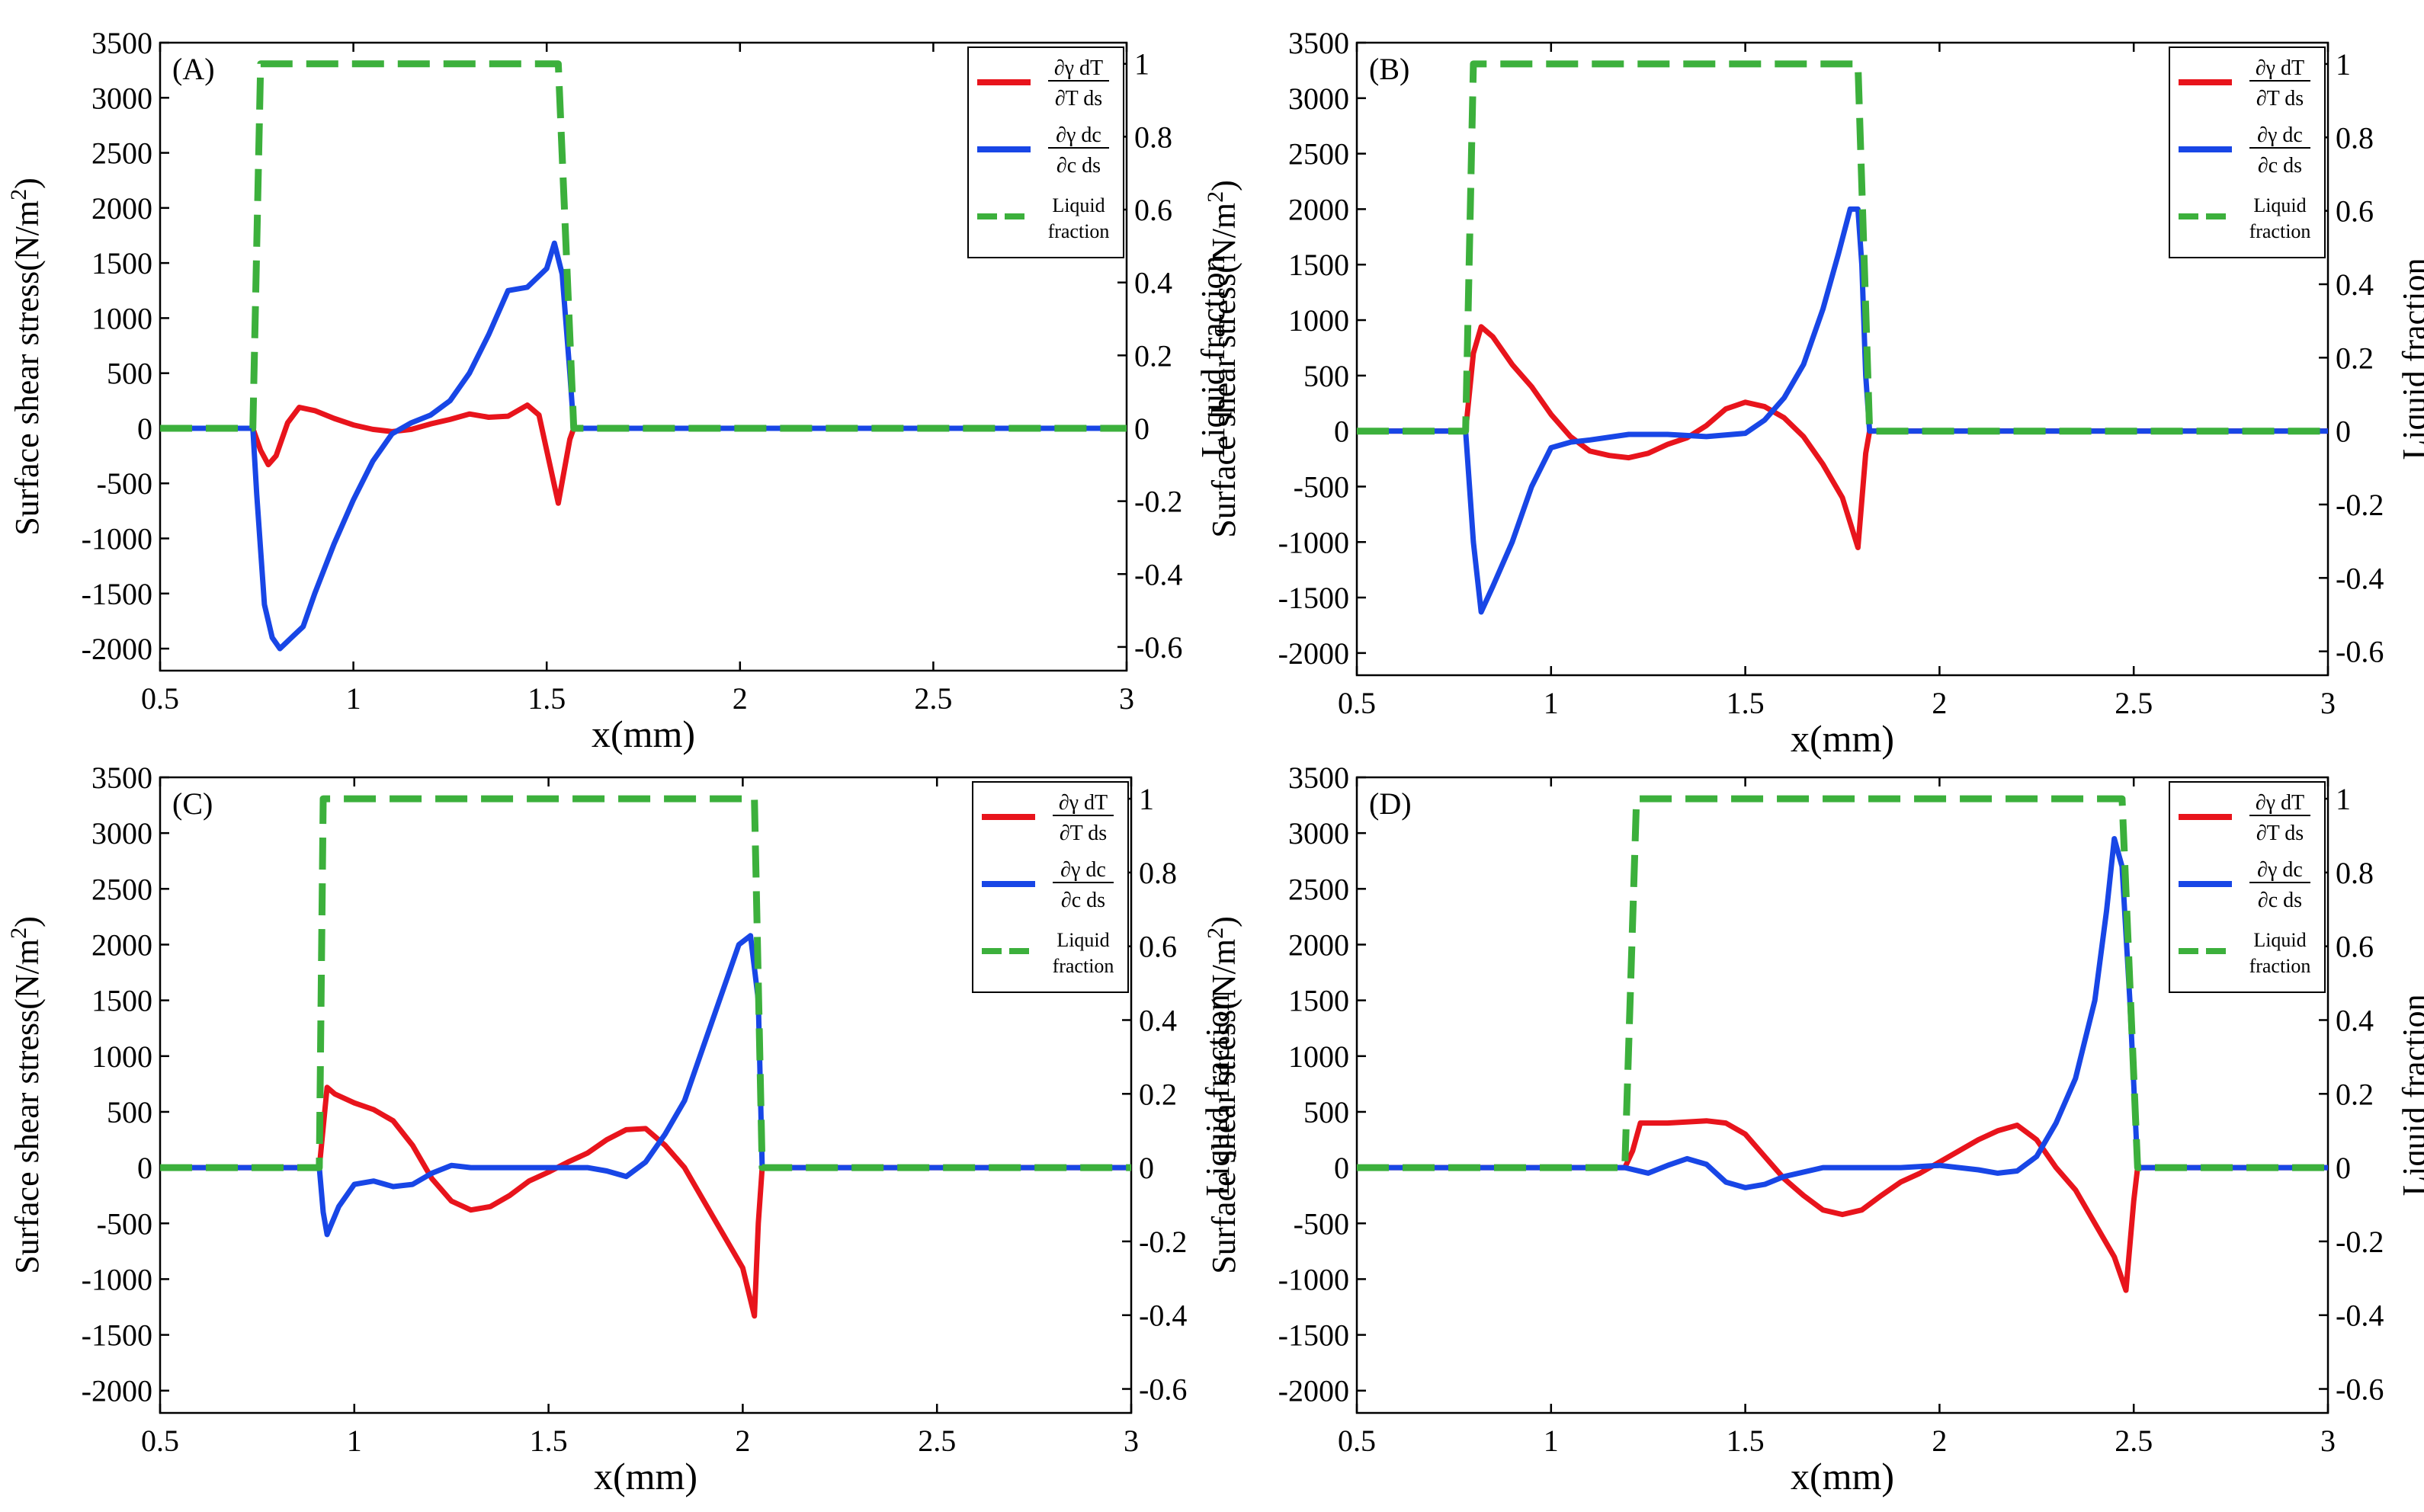 This screenshot has width=2424, height=1512. I want to click on legend-label-num-1: ∂γ dc, so click(2280, 135).